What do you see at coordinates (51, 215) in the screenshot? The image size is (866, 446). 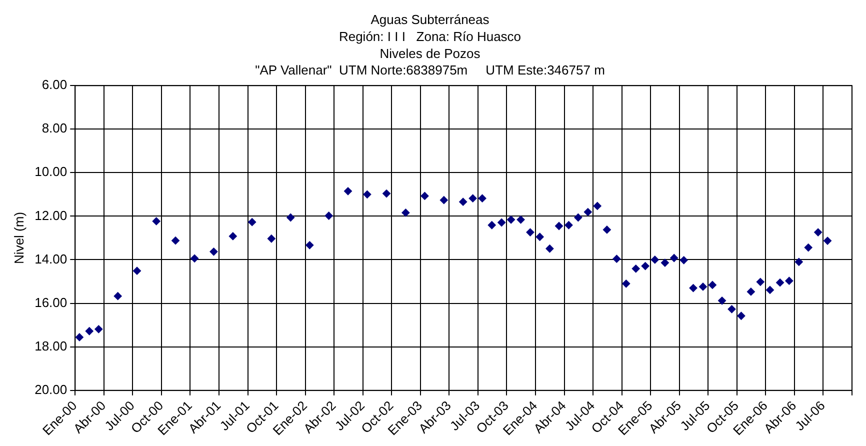 I see `y-tick-label: 12.00` at bounding box center [51, 215].